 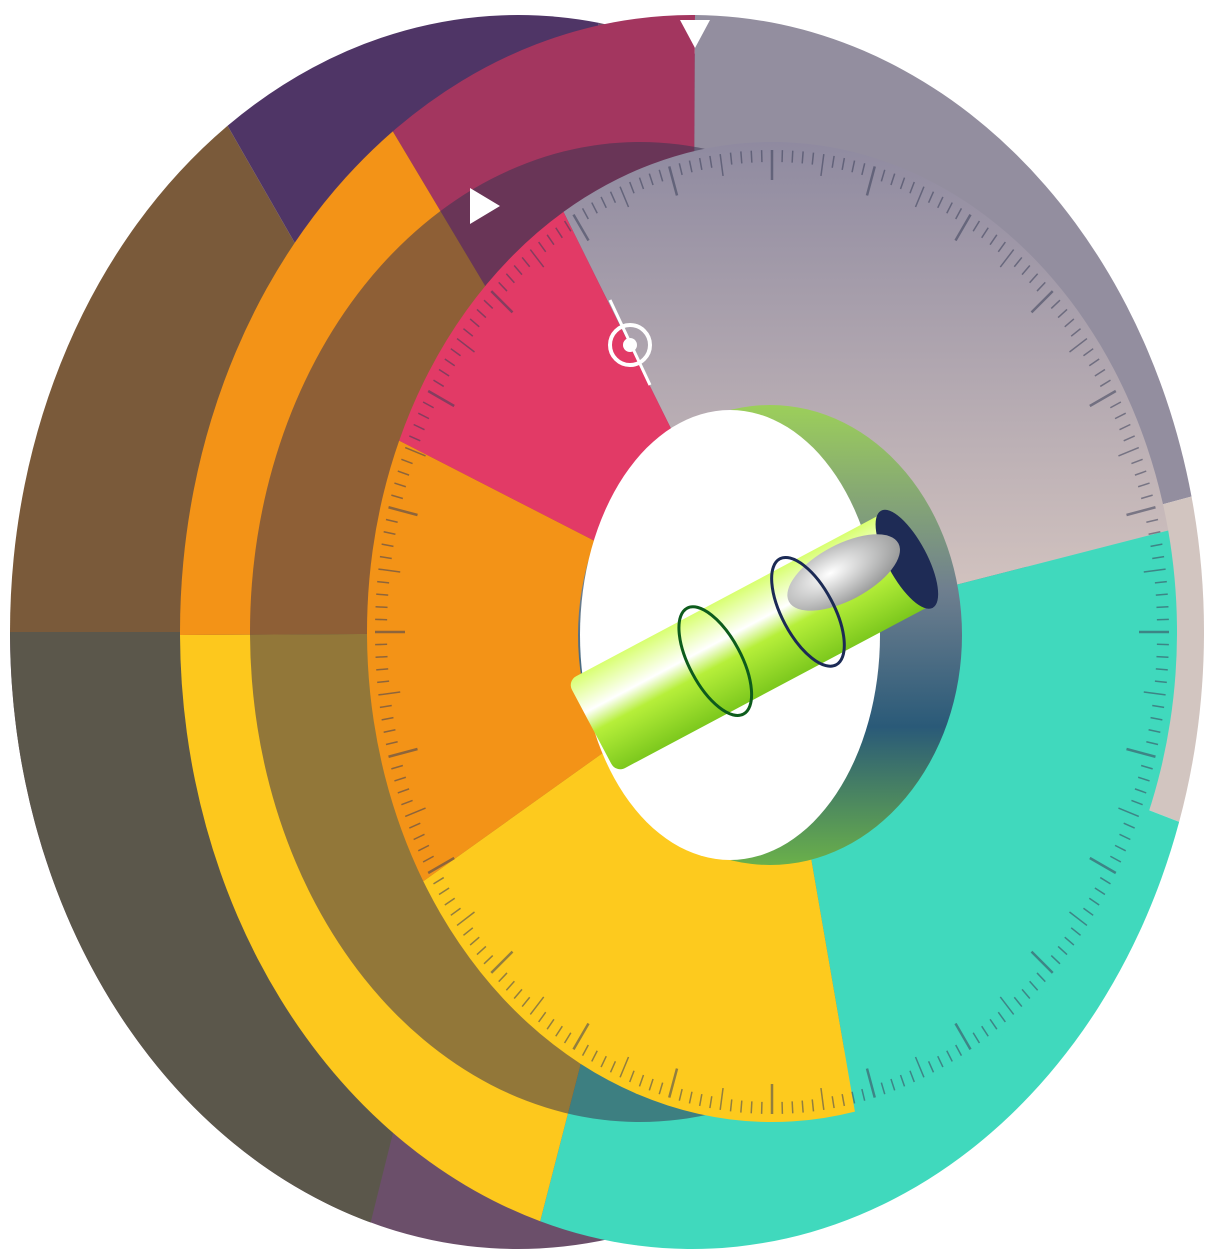 I want to click on spirit-level, so click(x=754, y=639).